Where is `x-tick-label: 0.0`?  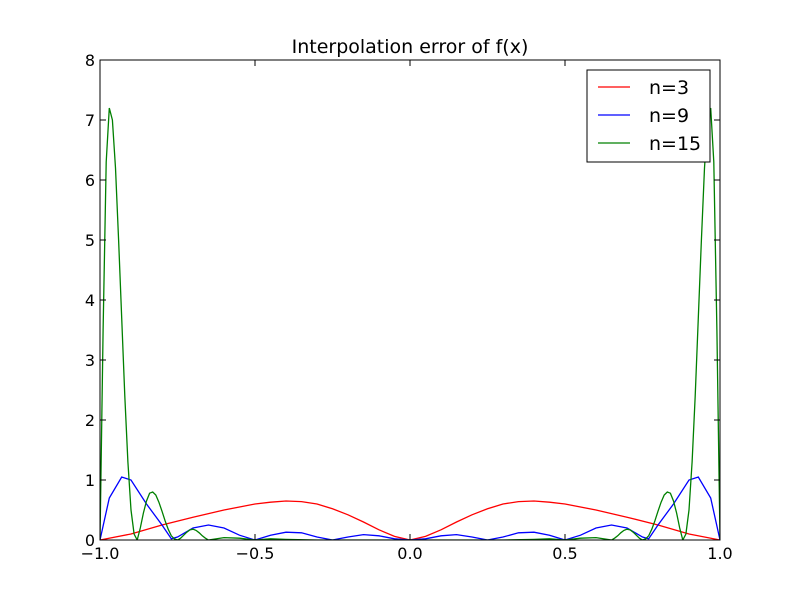
x-tick-label: 0.0 is located at coordinates (409, 553).